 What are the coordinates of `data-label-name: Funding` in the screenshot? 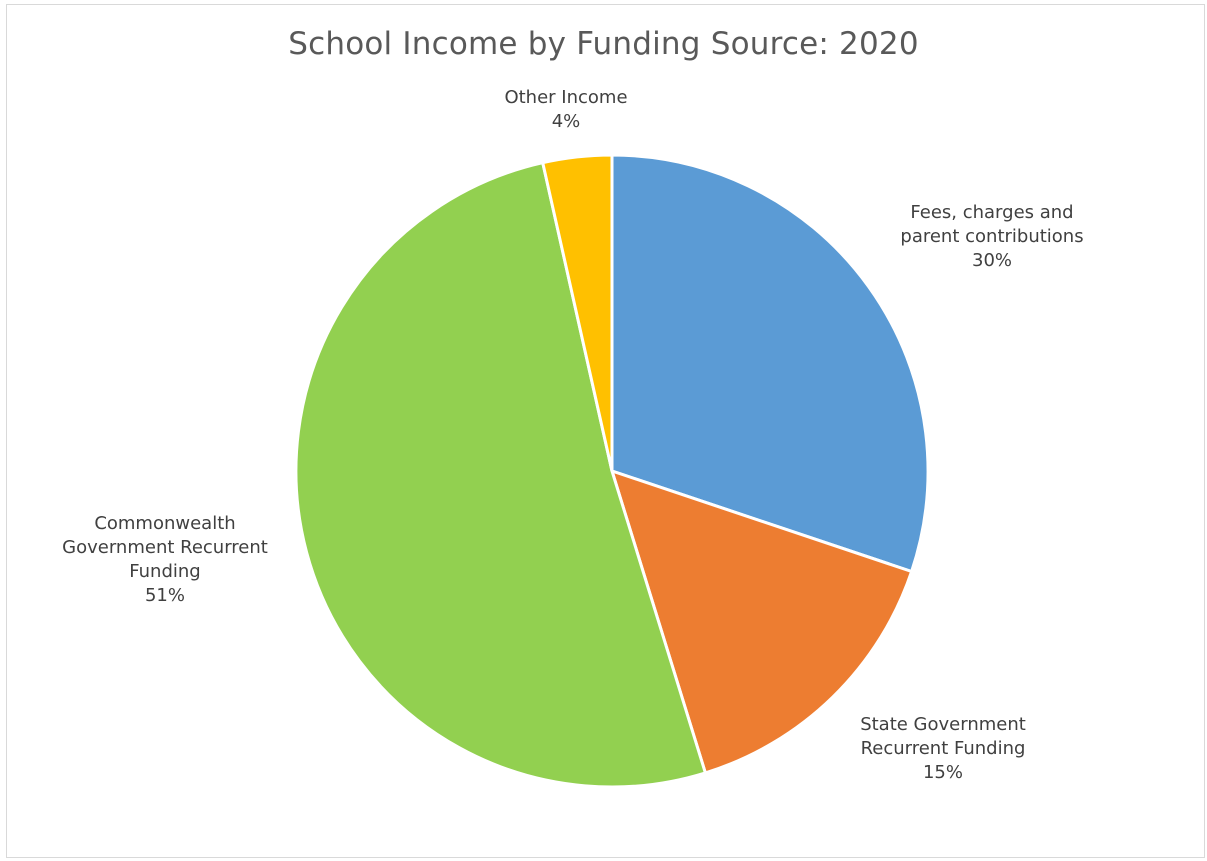 It's located at (165, 571).